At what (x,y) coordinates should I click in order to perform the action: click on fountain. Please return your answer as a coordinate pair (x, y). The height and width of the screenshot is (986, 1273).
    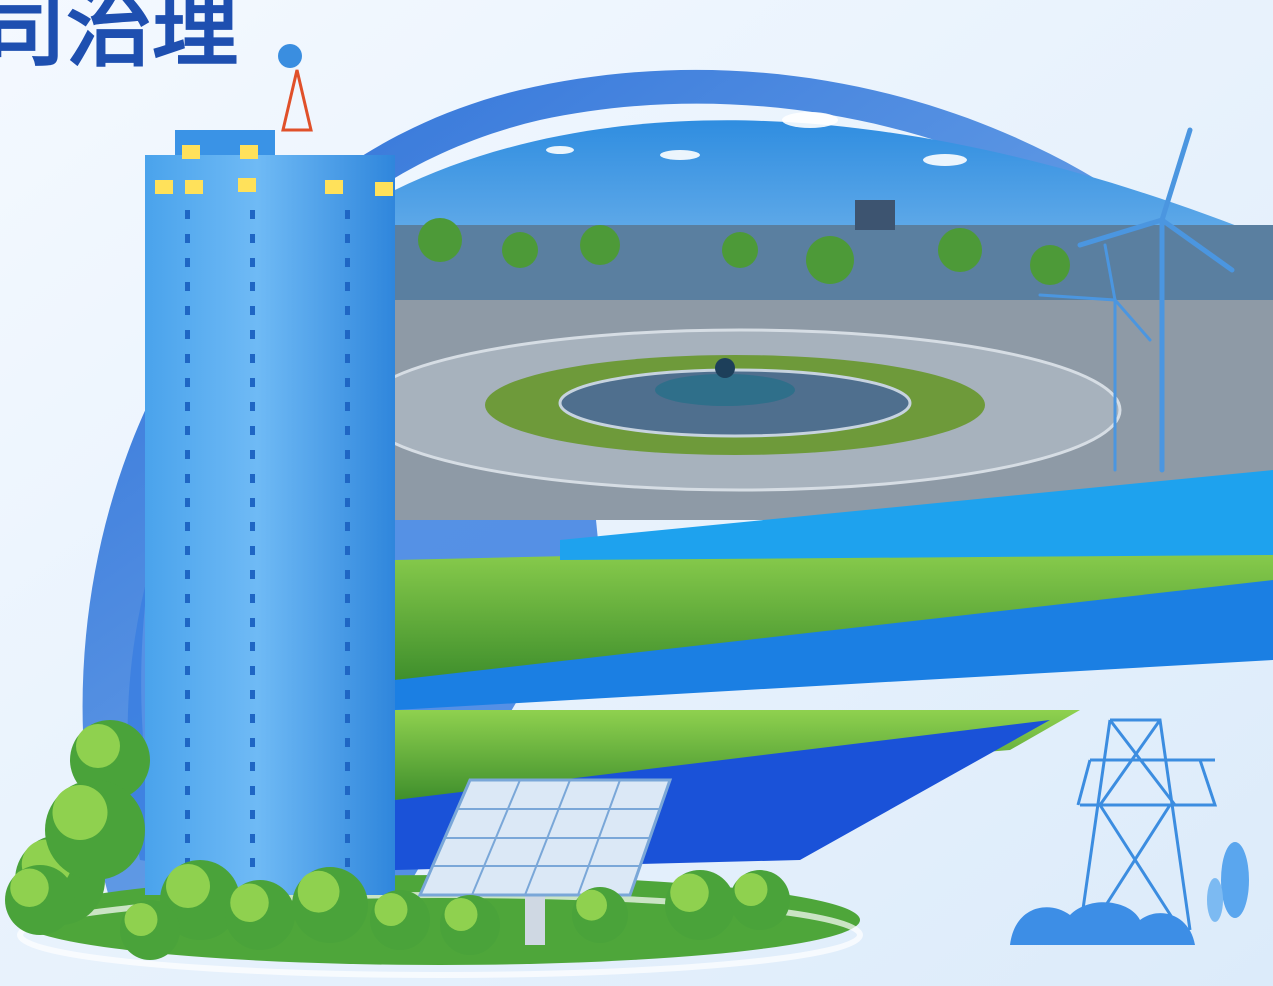
    Looking at the image, I should click on (725, 390).